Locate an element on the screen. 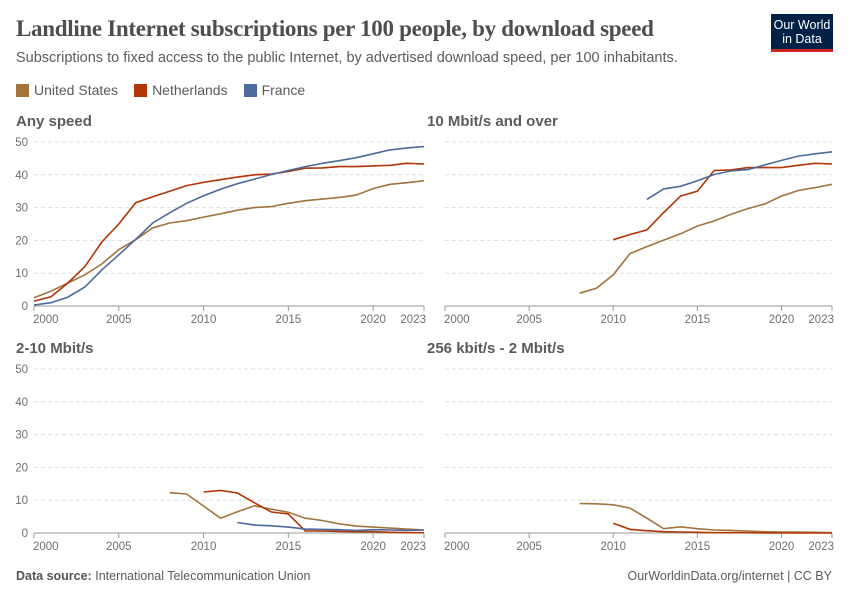 Image resolution: width=850 pixels, height=600 pixels. legend-label: Netherlands is located at coordinates (190, 90).